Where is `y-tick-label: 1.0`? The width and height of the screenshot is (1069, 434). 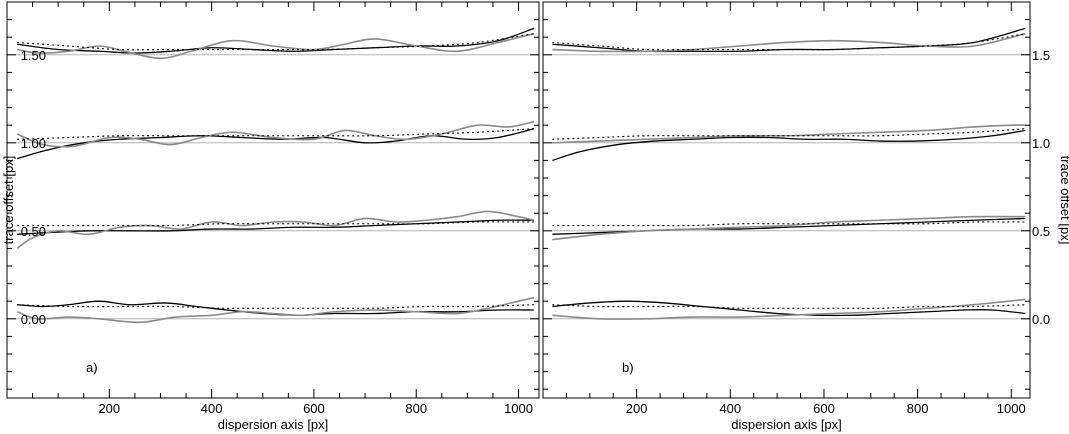
y-tick-label: 1.0 is located at coordinates (1041, 143).